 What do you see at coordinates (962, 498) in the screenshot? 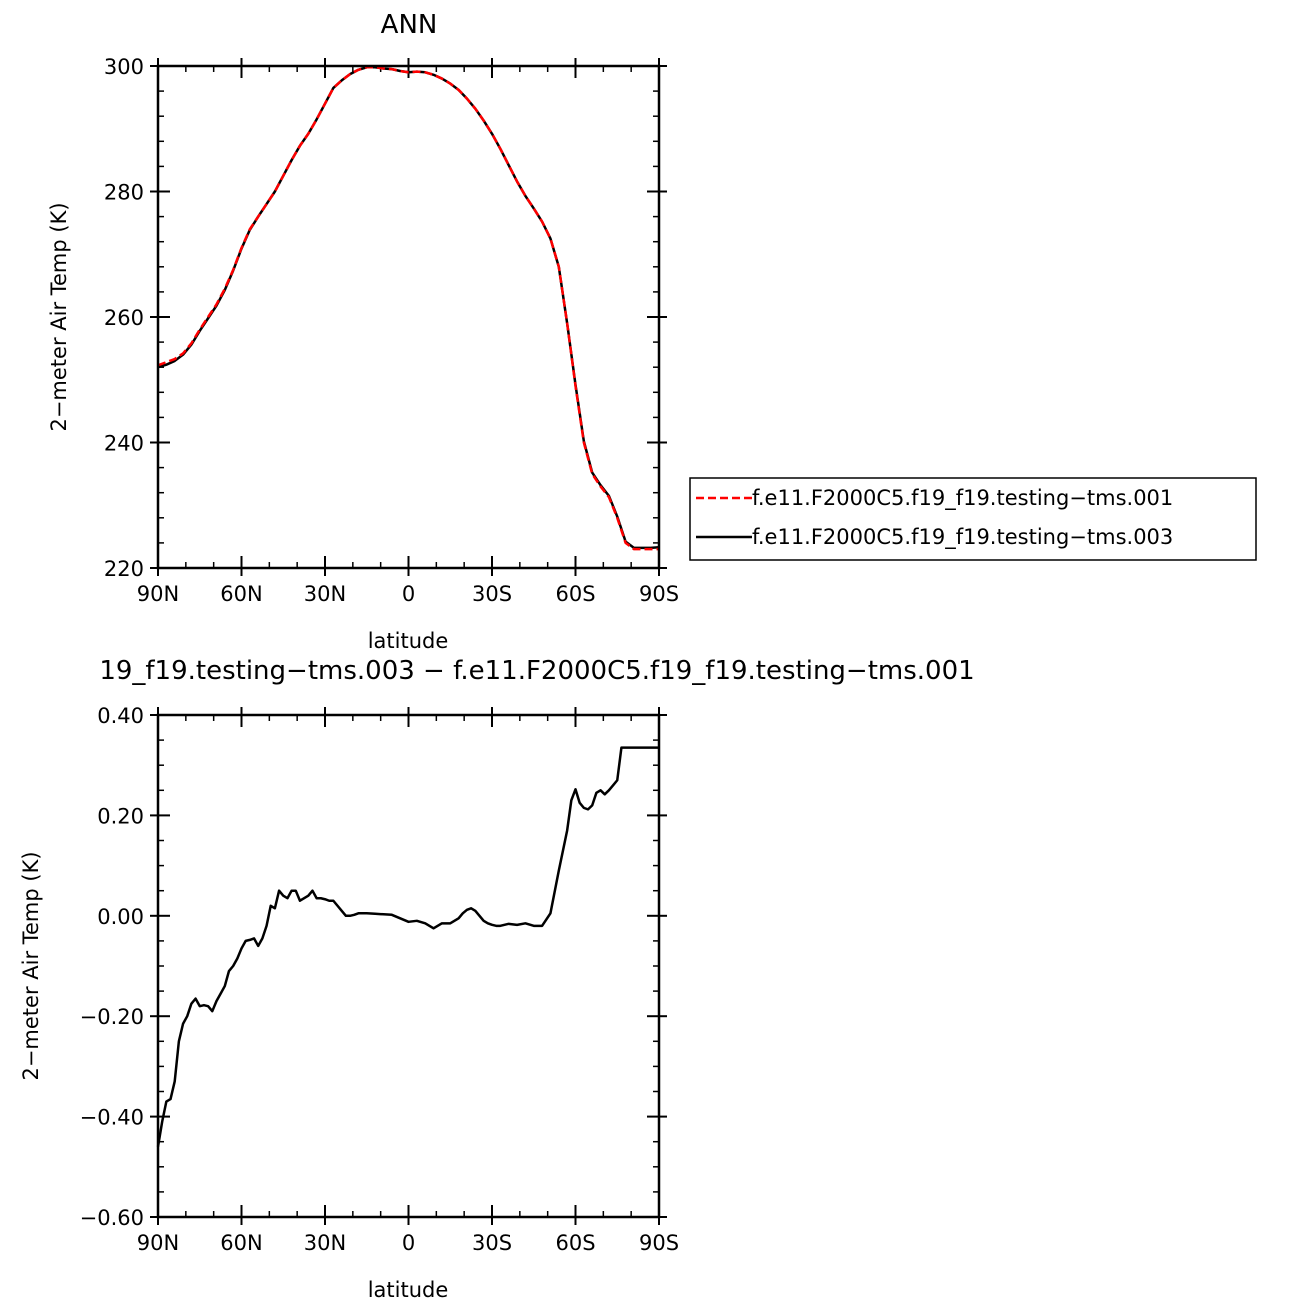
I see `legend-label-series-1: f.e11.F2000C5.f19_f19.testing−tms.001` at bounding box center [962, 498].